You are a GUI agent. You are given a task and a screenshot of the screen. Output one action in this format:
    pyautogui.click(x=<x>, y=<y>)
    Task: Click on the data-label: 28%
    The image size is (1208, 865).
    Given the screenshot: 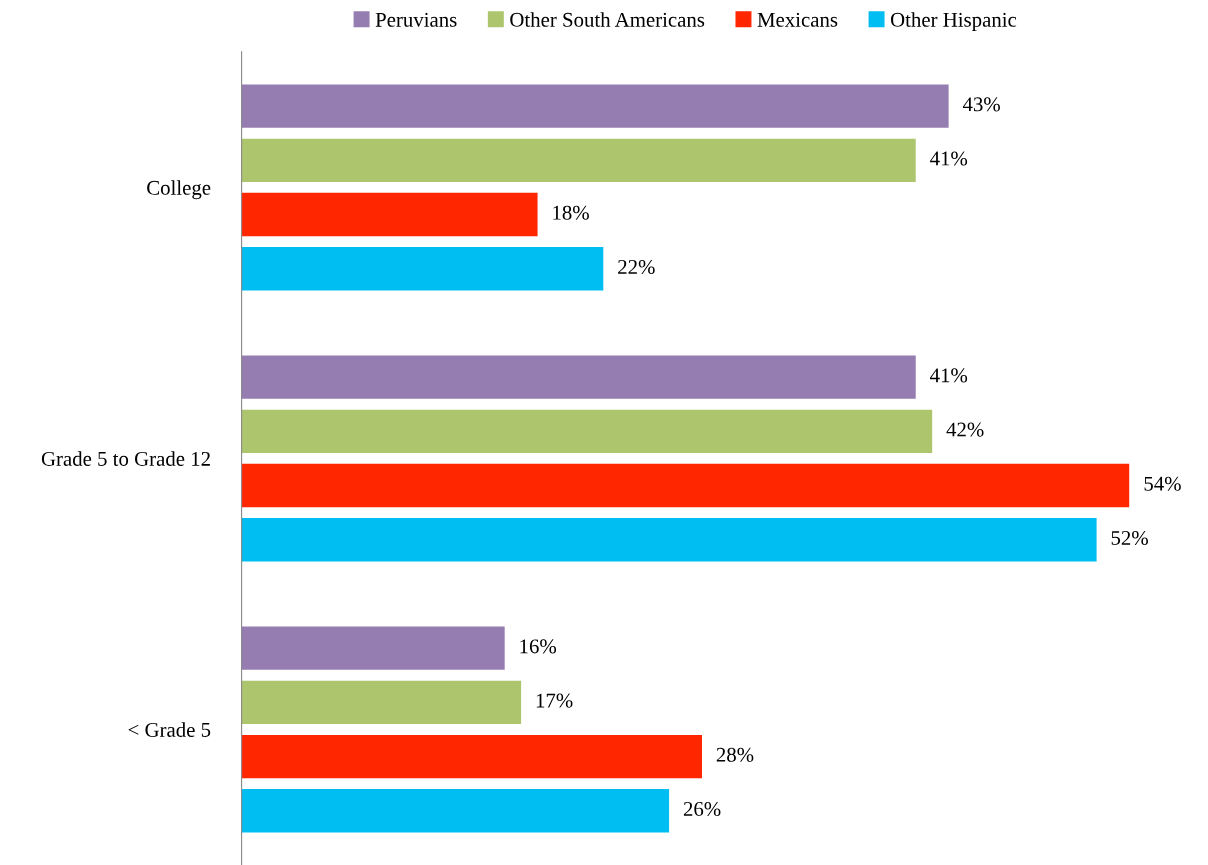 What is the action you would take?
    pyautogui.click(x=735, y=754)
    